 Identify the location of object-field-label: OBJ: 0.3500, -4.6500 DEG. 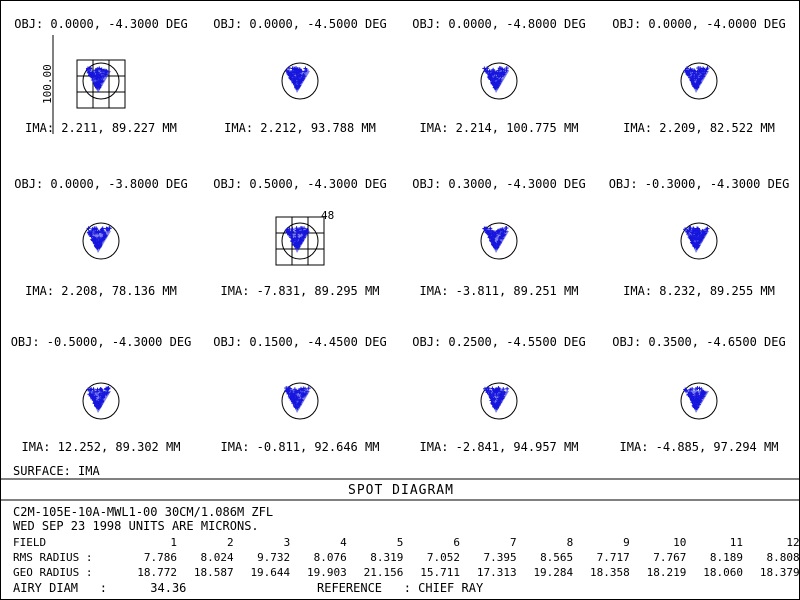
(698, 342).